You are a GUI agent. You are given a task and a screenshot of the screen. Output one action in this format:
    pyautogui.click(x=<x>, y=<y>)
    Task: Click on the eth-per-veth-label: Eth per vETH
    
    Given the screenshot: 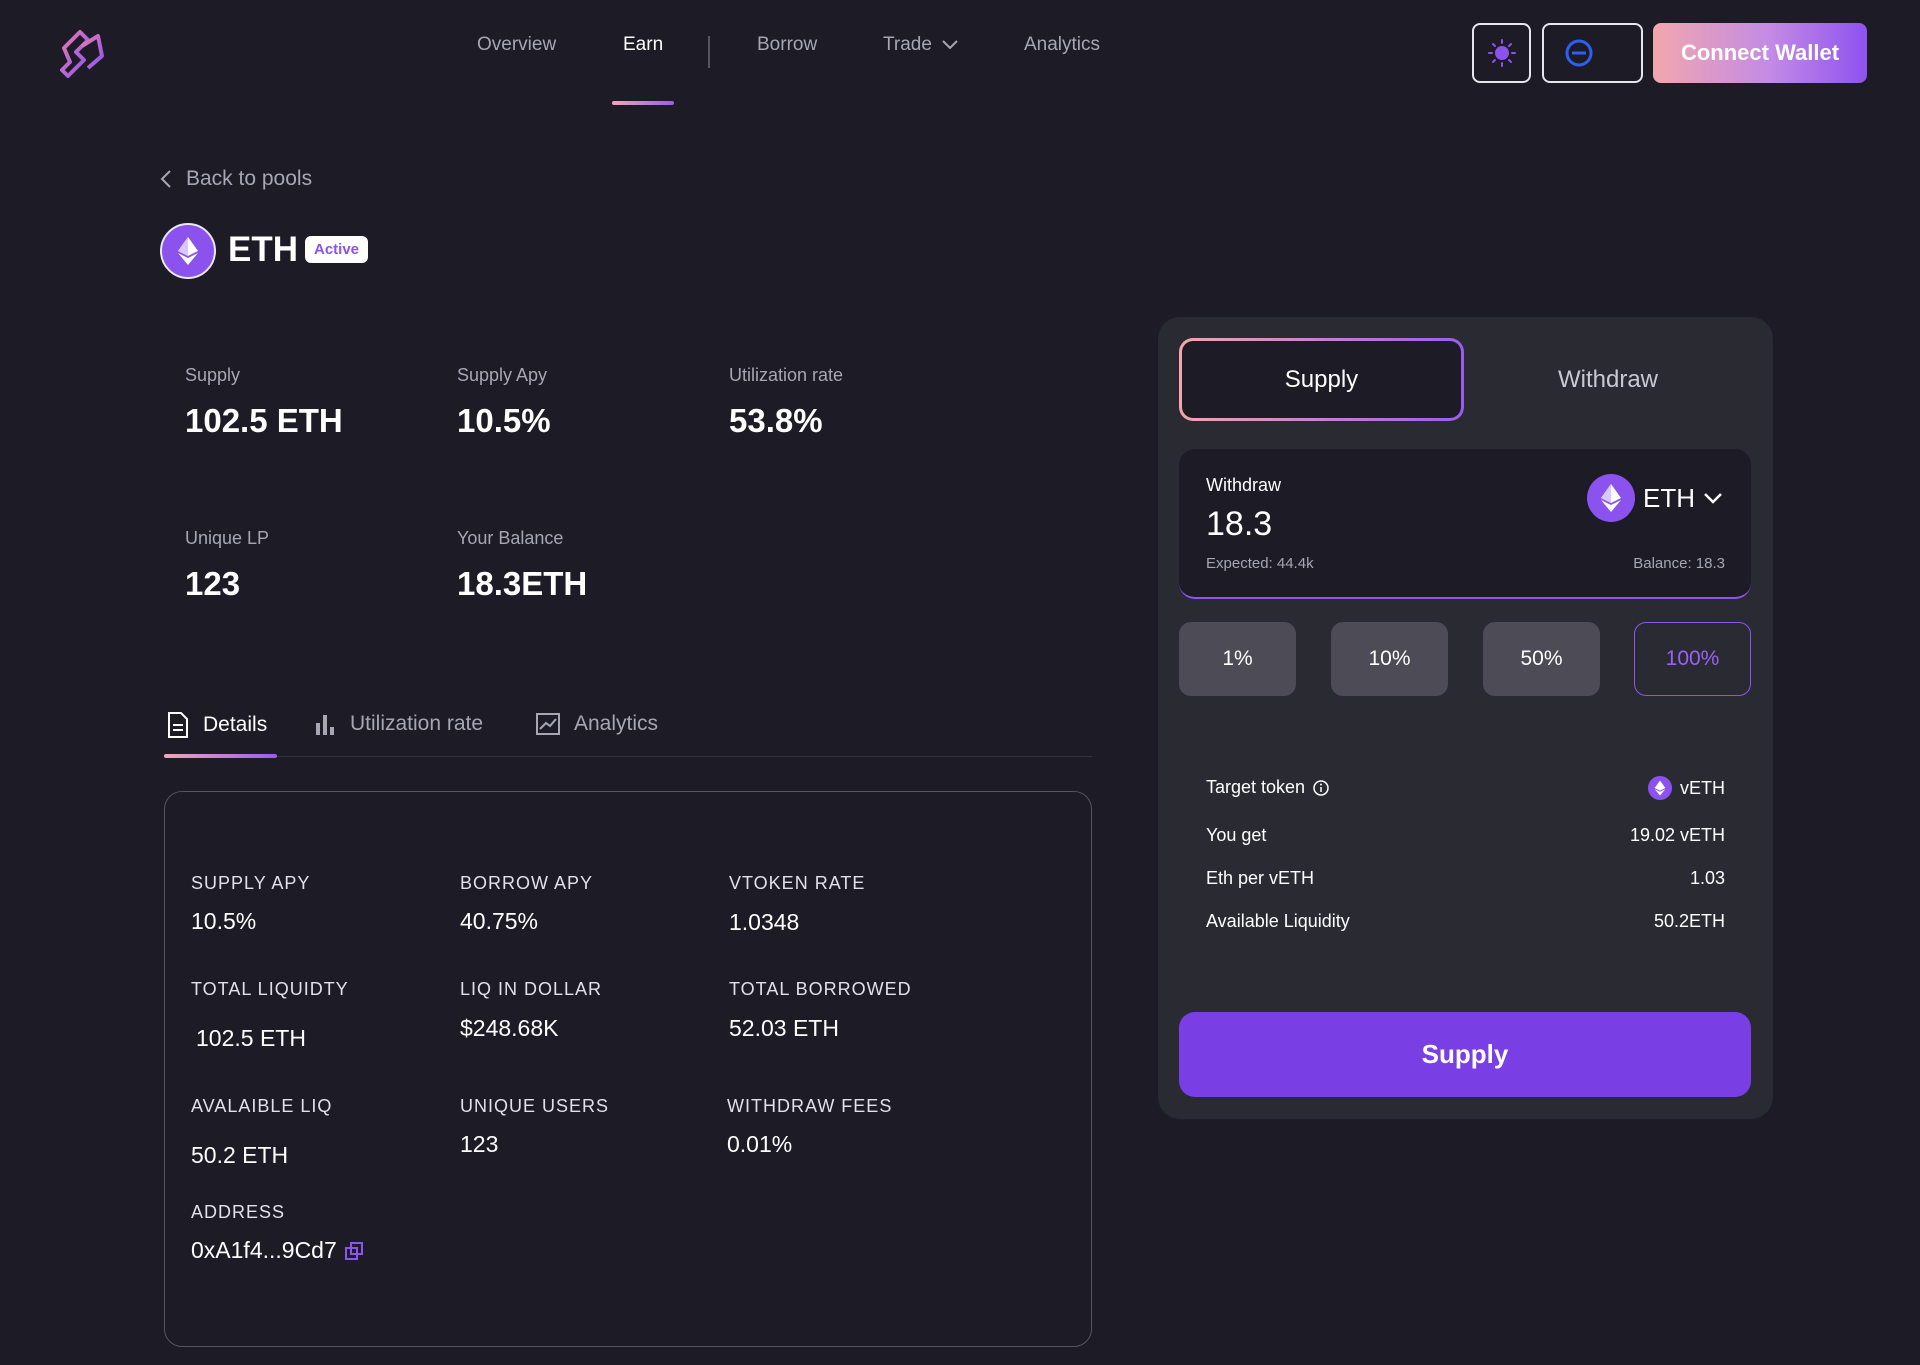 What is the action you would take?
    pyautogui.click(x=1260, y=878)
    